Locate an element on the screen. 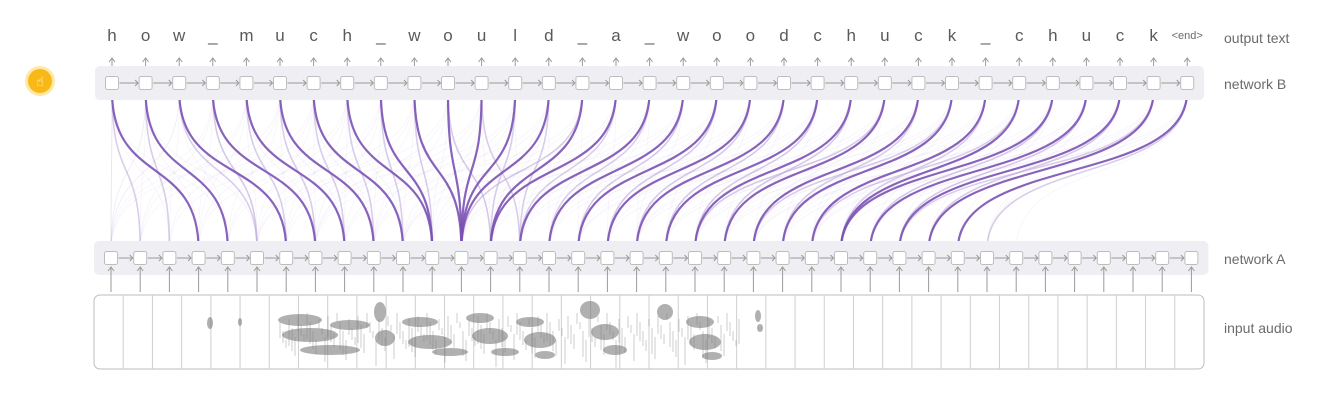 The width and height of the screenshot is (1340, 400). output-char: u is located at coordinates (481, 35).